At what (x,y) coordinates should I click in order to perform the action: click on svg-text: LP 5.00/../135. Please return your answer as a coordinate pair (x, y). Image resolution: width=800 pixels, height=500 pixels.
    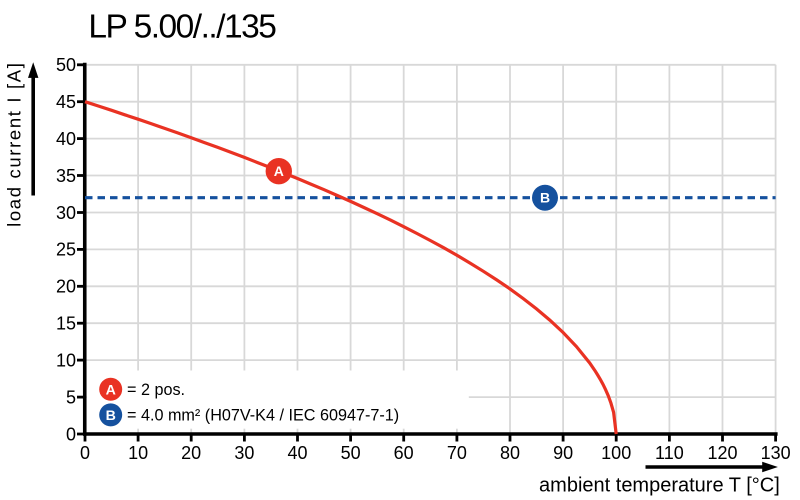
    Looking at the image, I should click on (182, 27).